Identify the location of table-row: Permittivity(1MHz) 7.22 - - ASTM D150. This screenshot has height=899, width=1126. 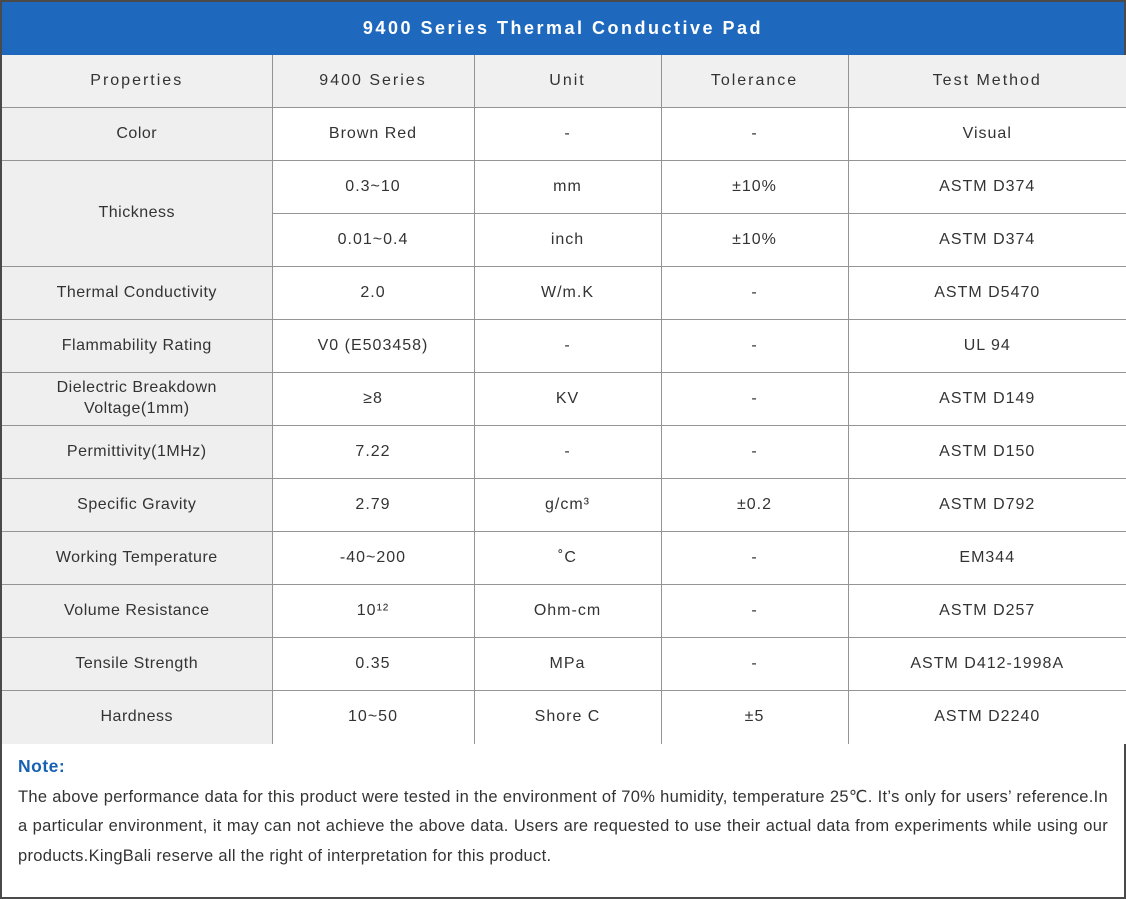
(563, 452).